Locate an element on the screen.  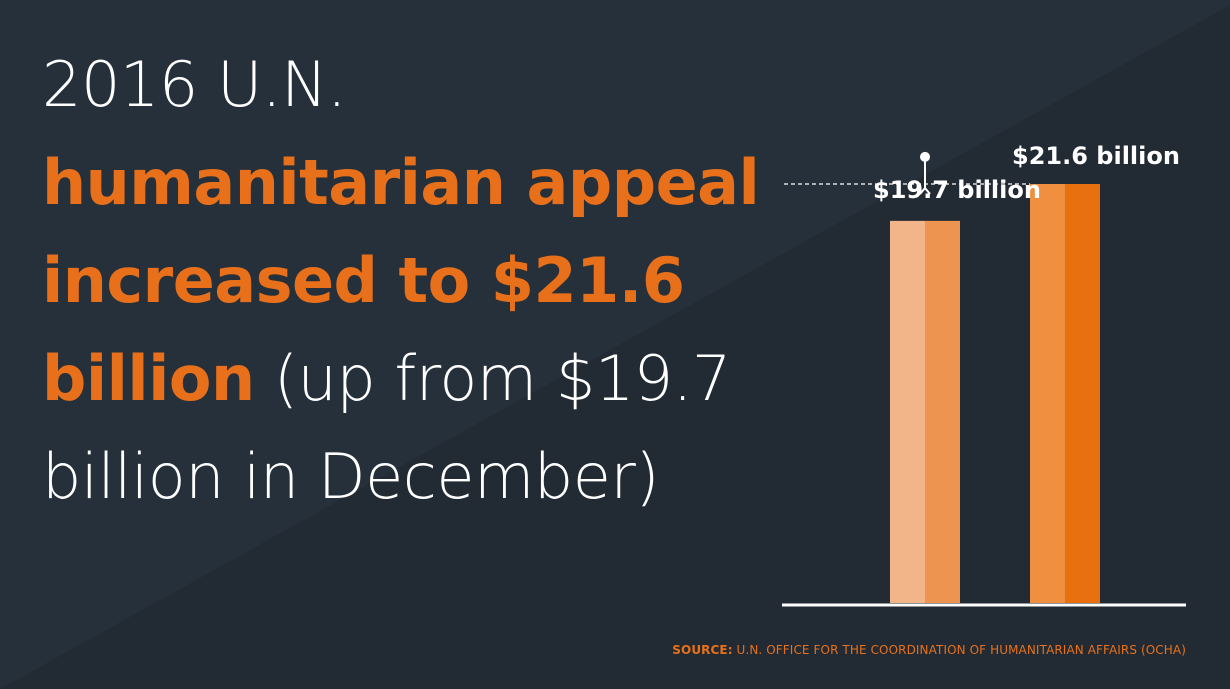
headline-part3: (up from $19.7 billion in December) is located at coordinates (386, 427).